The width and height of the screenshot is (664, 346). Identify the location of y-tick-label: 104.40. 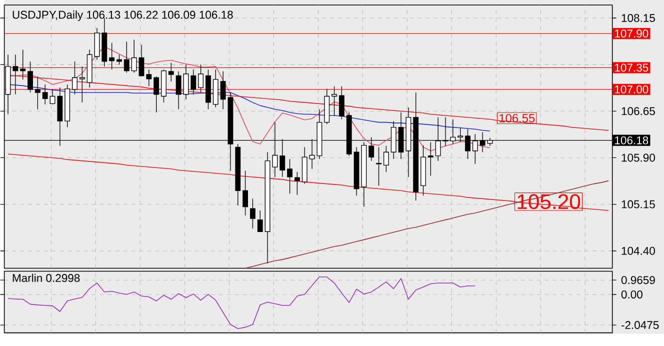
(638, 250).